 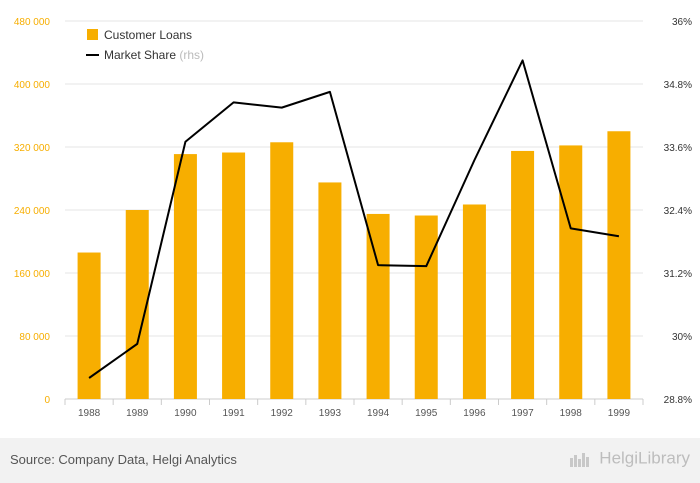 I want to click on y-right-tick-label: 31.2%, so click(x=678, y=274).